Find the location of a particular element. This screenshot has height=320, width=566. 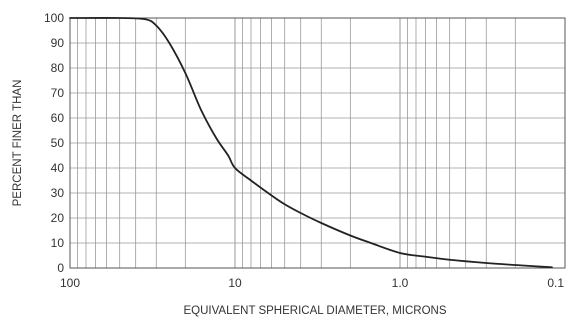

x-tick-label: 100 is located at coordinates (70, 283).